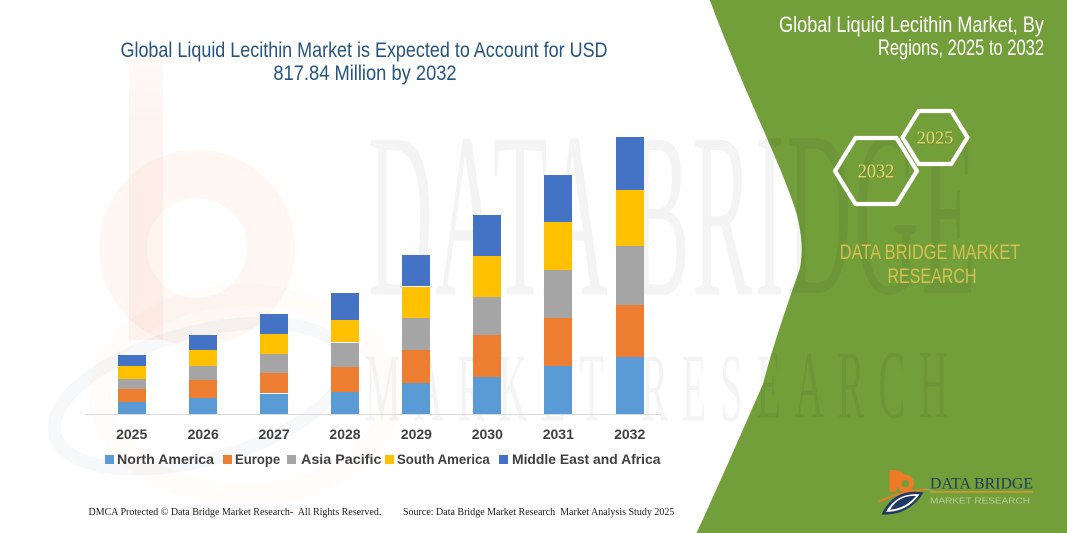 Image resolution: width=1067 pixels, height=533 pixels. I want to click on svg-text: DATA BRIDGE, so click(981, 484).